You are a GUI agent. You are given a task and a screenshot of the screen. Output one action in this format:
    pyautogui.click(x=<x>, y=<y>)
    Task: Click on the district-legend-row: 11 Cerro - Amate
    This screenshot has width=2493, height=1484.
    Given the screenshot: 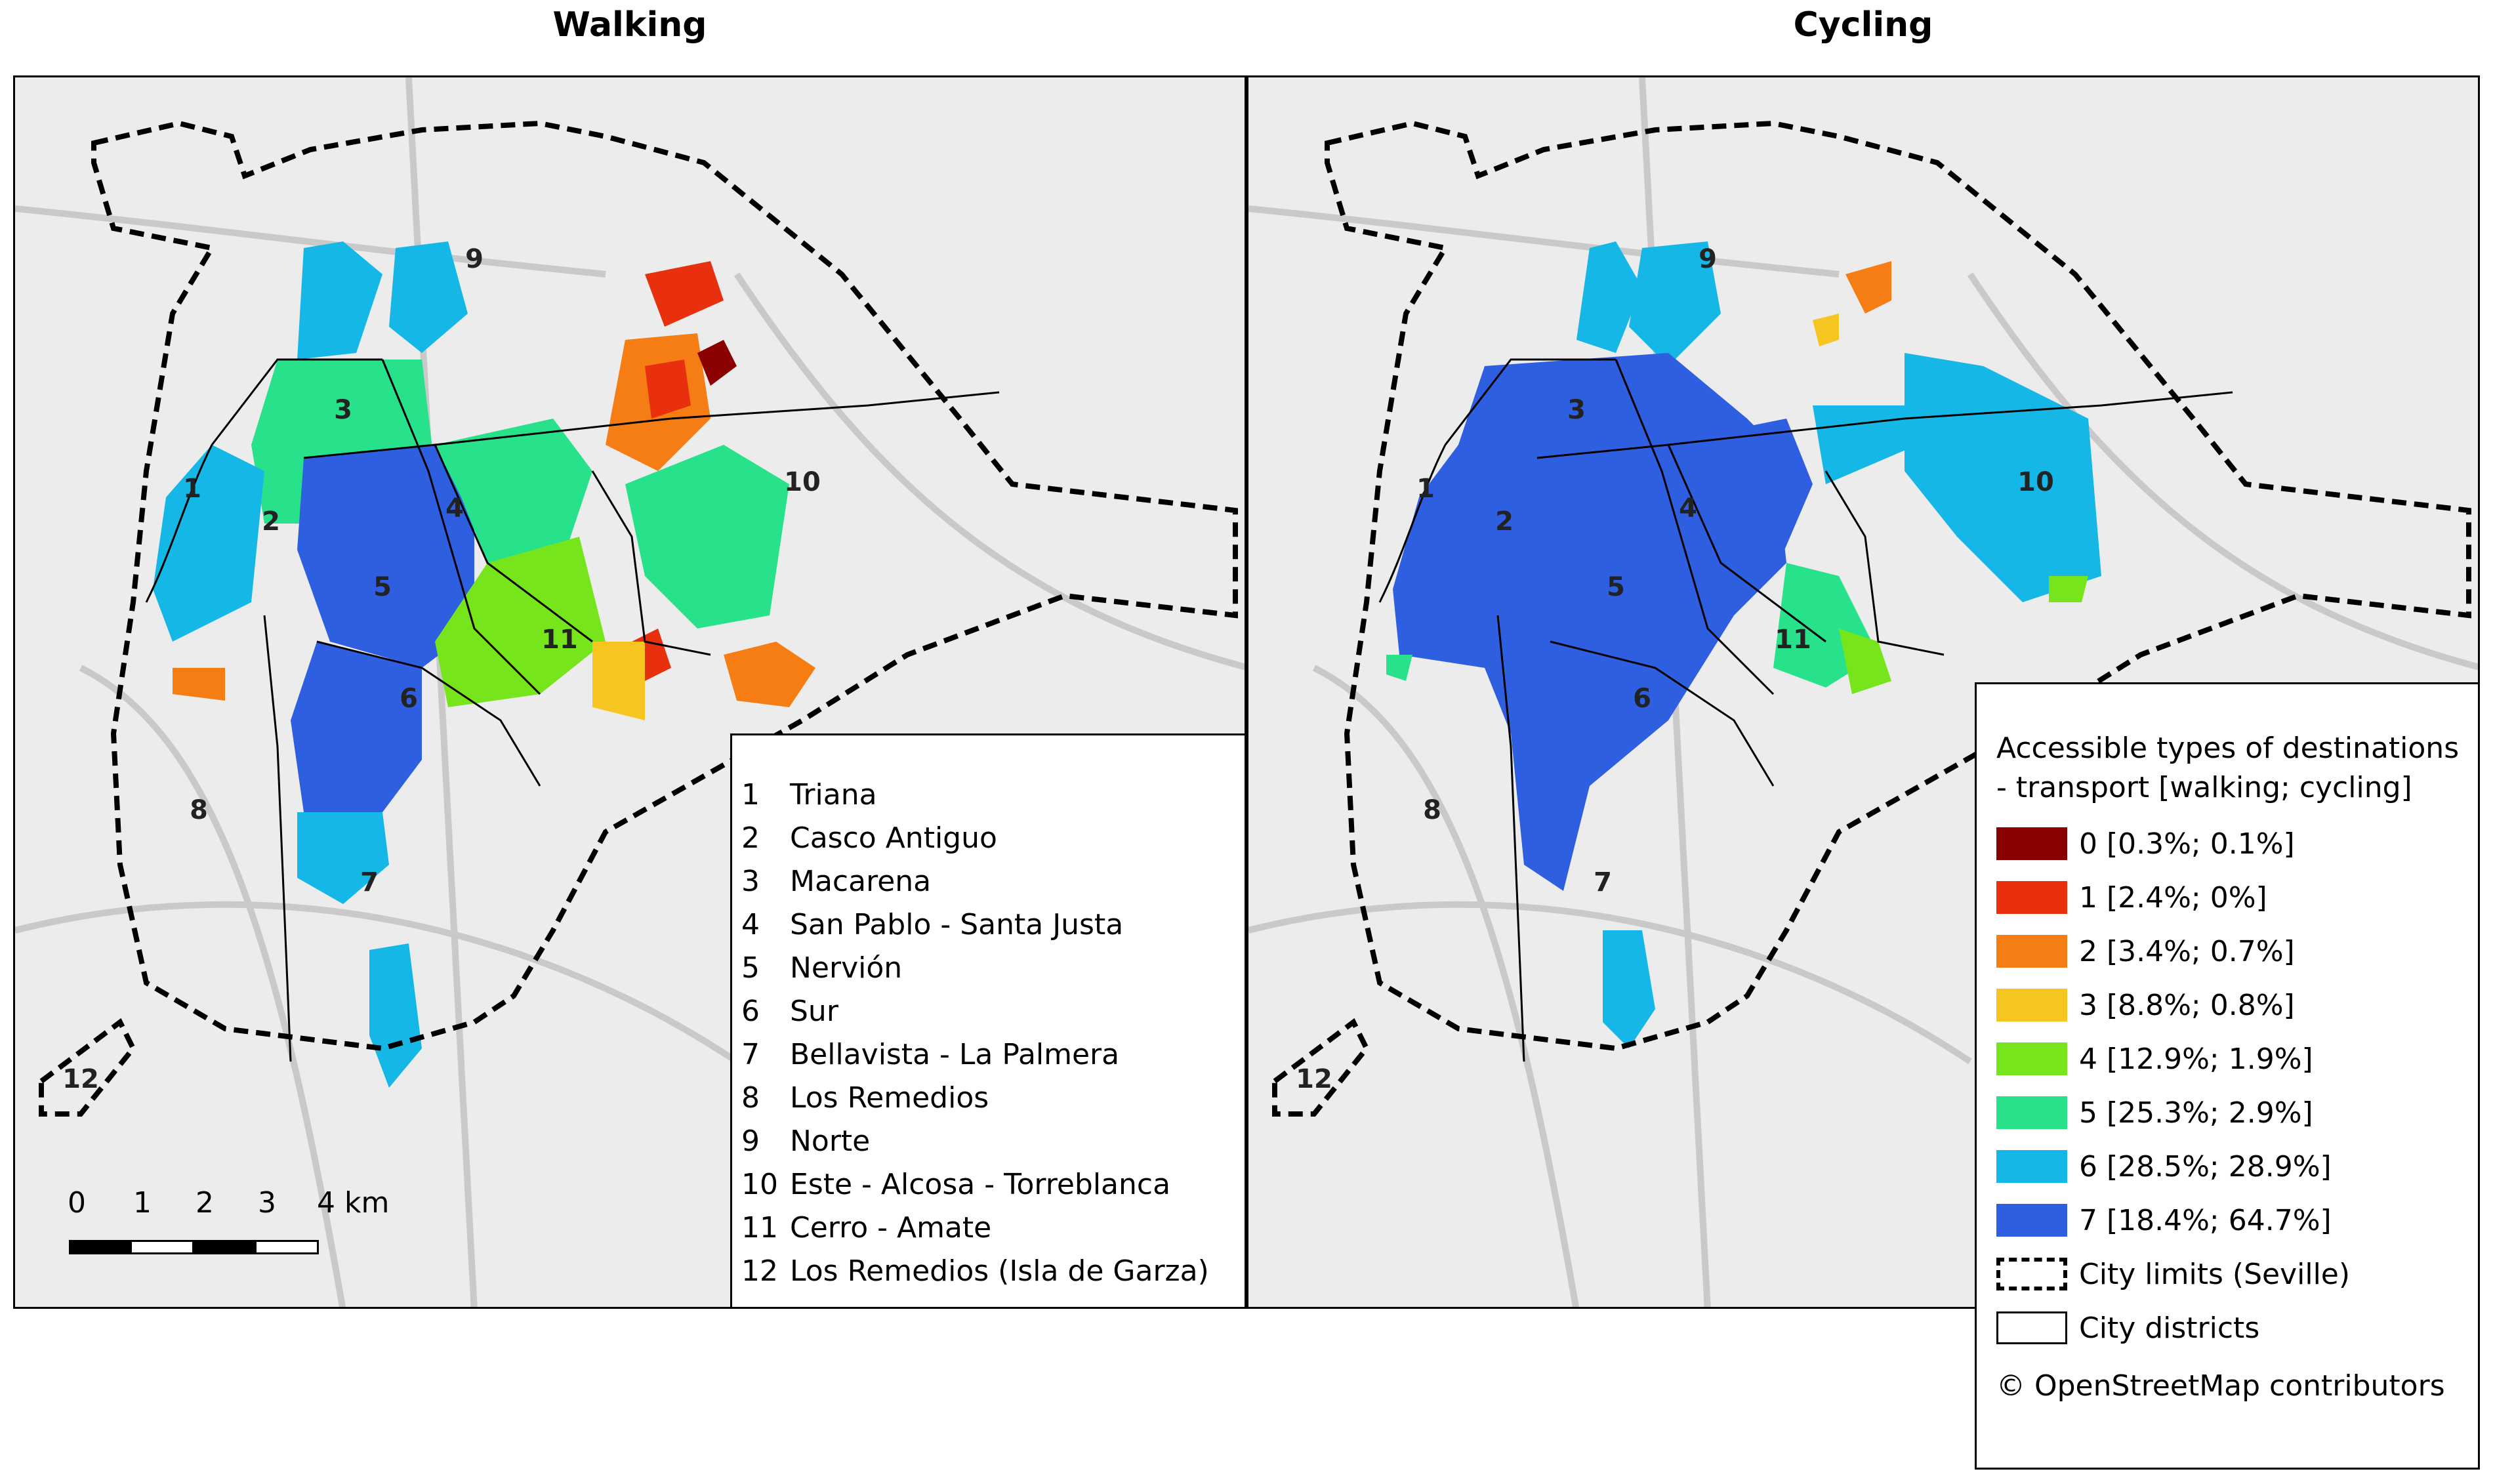 What is the action you would take?
    pyautogui.click(x=866, y=1228)
    